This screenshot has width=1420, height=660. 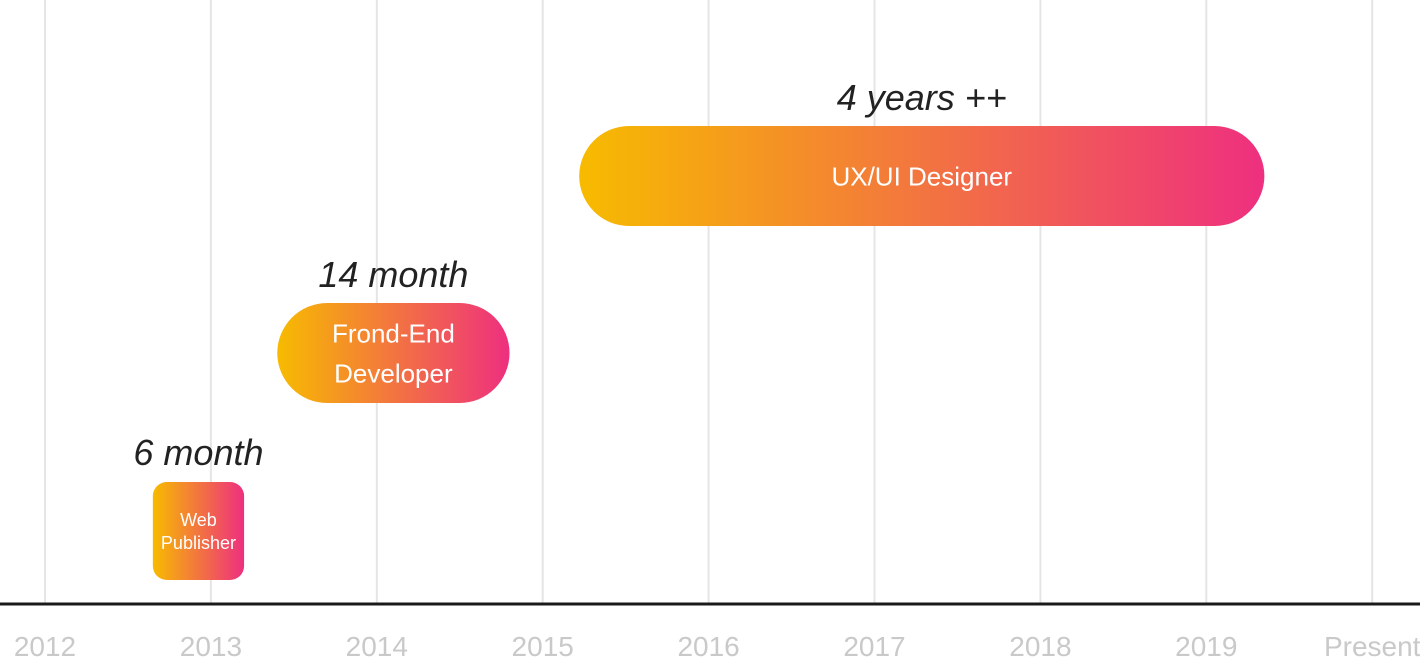 What do you see at coordinates (393, 373) in the screenshot?
I see `role-label-frond-end-developer-line-2: Developer` at bounding box center [393, 373].